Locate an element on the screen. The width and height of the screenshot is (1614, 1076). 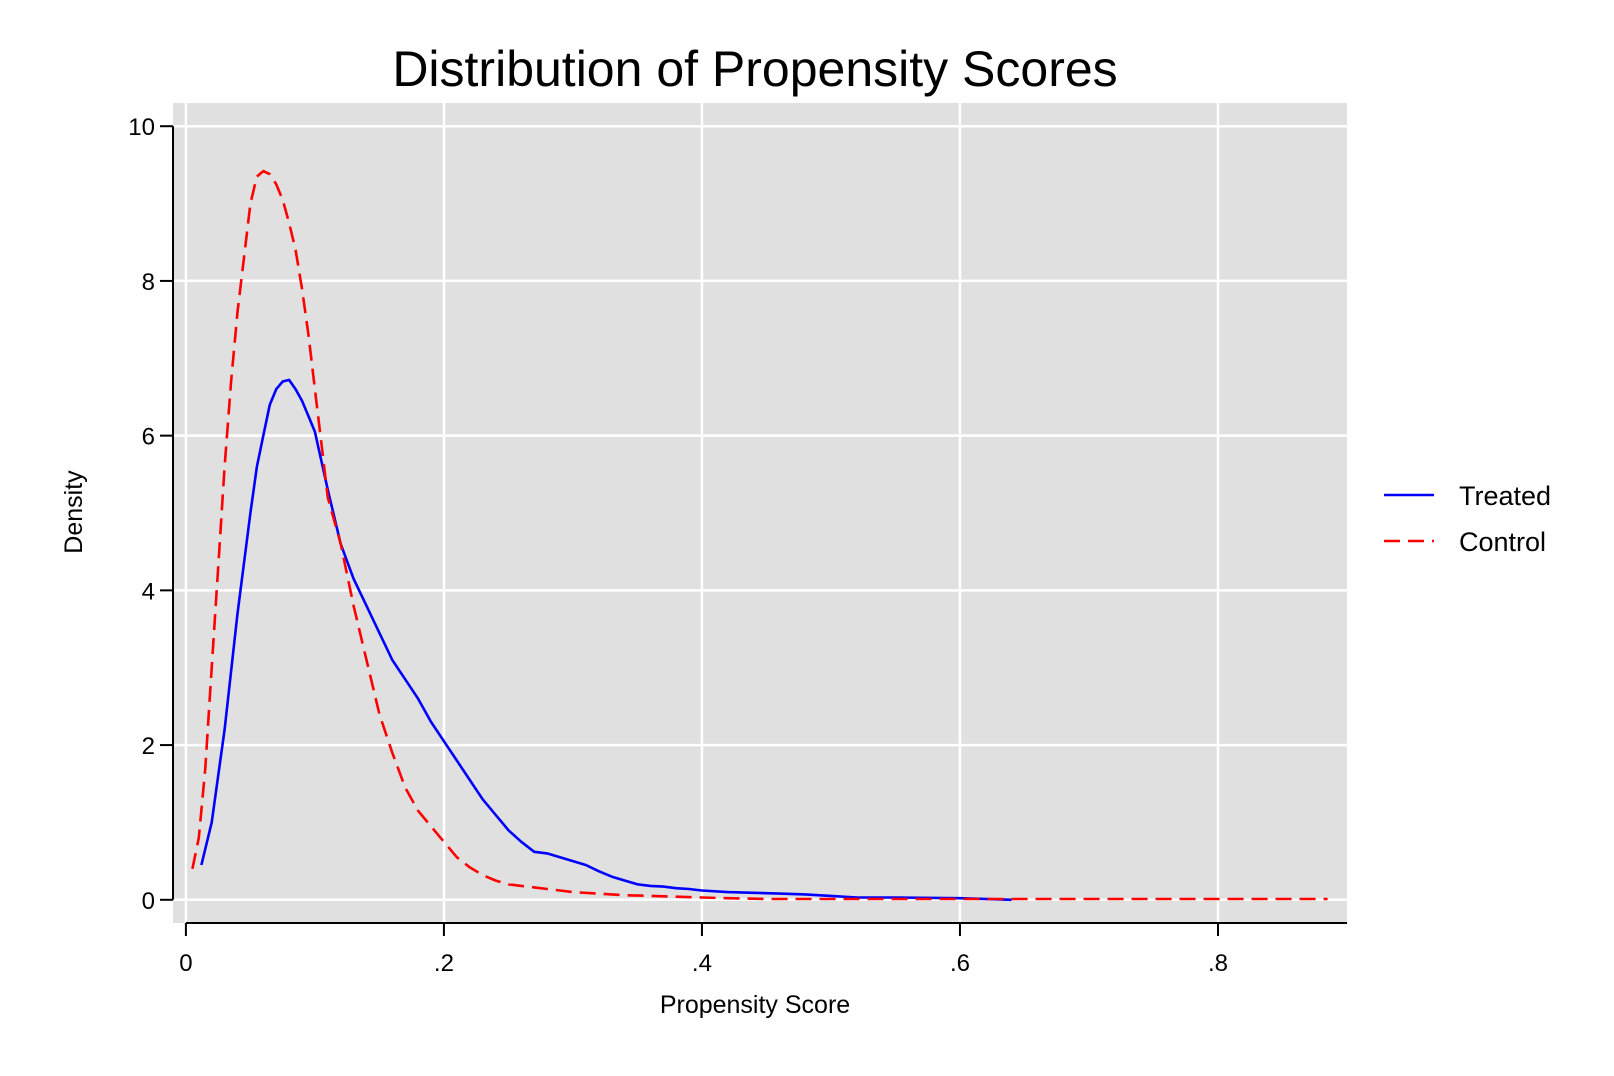
y-tick-label: 4 is located at coordinates (148, 591).